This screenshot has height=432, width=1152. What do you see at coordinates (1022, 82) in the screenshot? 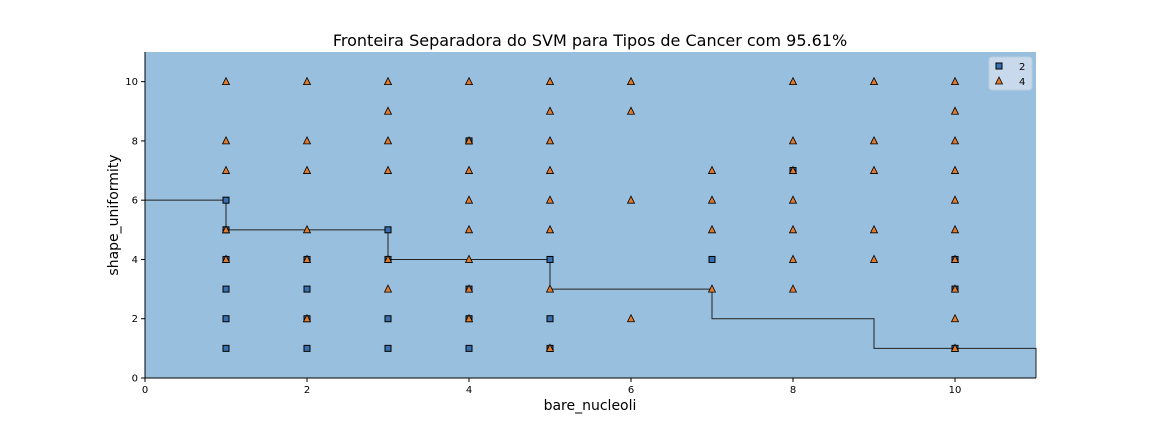
I see `legend-class-4-label: 4` at bounding box center [1022, 82].